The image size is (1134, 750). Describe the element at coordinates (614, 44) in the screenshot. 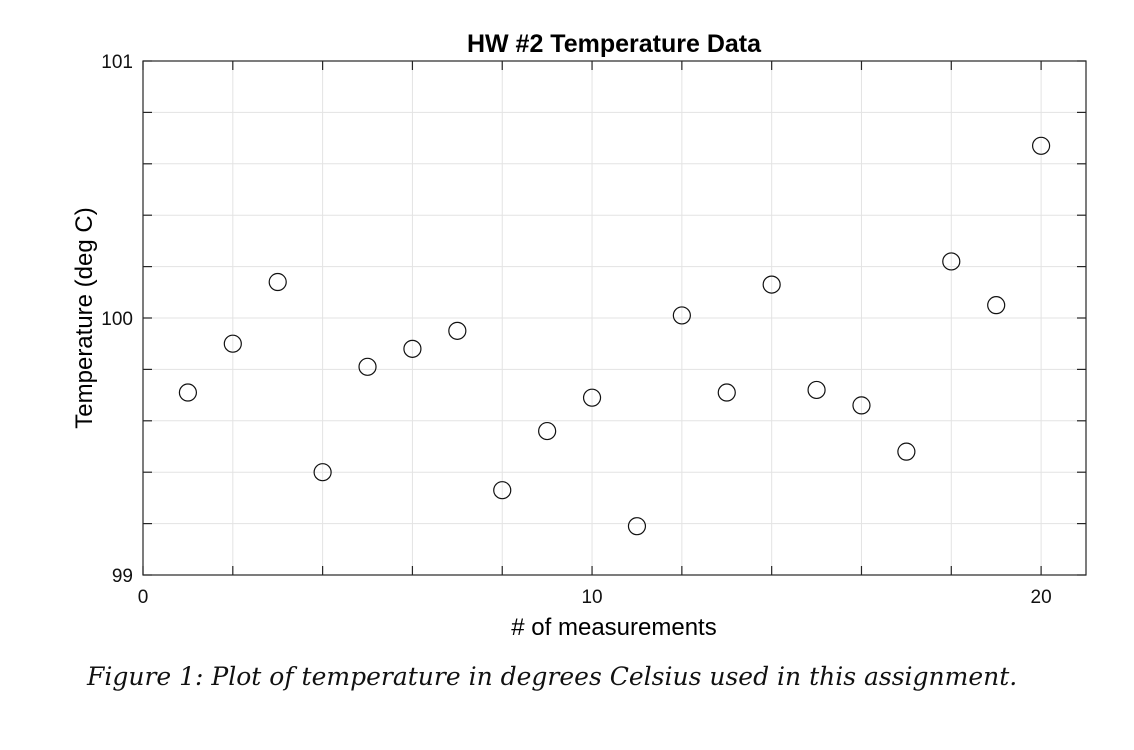

I see `chart-title: HW #2 Temperature Data` at that location.